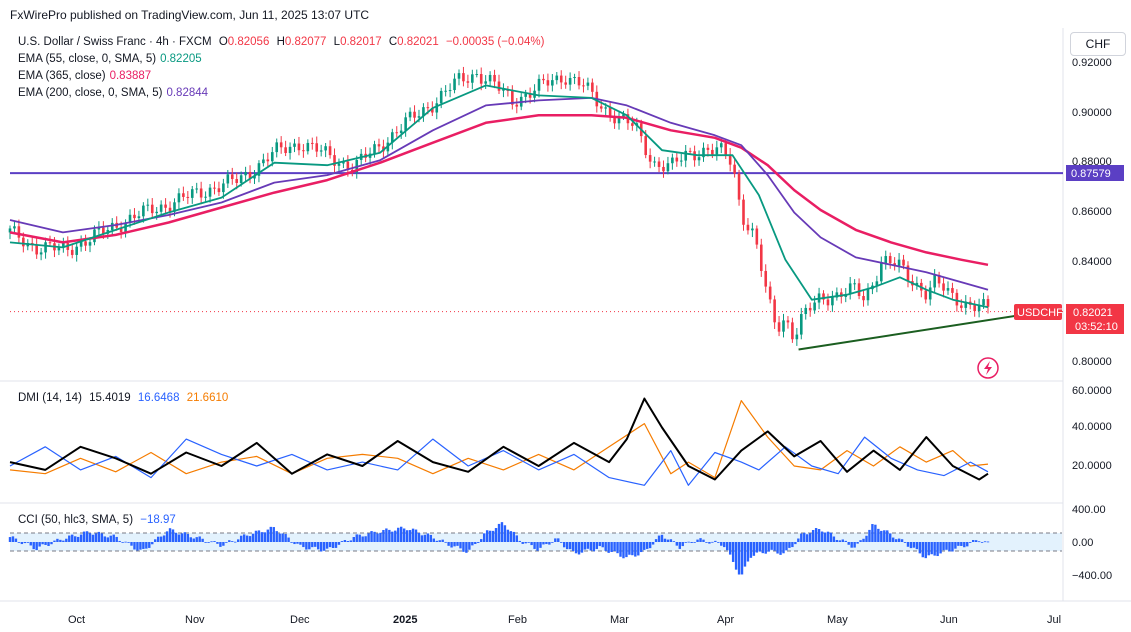 Image resolution: width=1131 pixels, height=632 pixels. What do you see at coordinates (181, 59) in the screenshot?
I see `ema55-value: 0.82205` at bounding box center [181, 59].